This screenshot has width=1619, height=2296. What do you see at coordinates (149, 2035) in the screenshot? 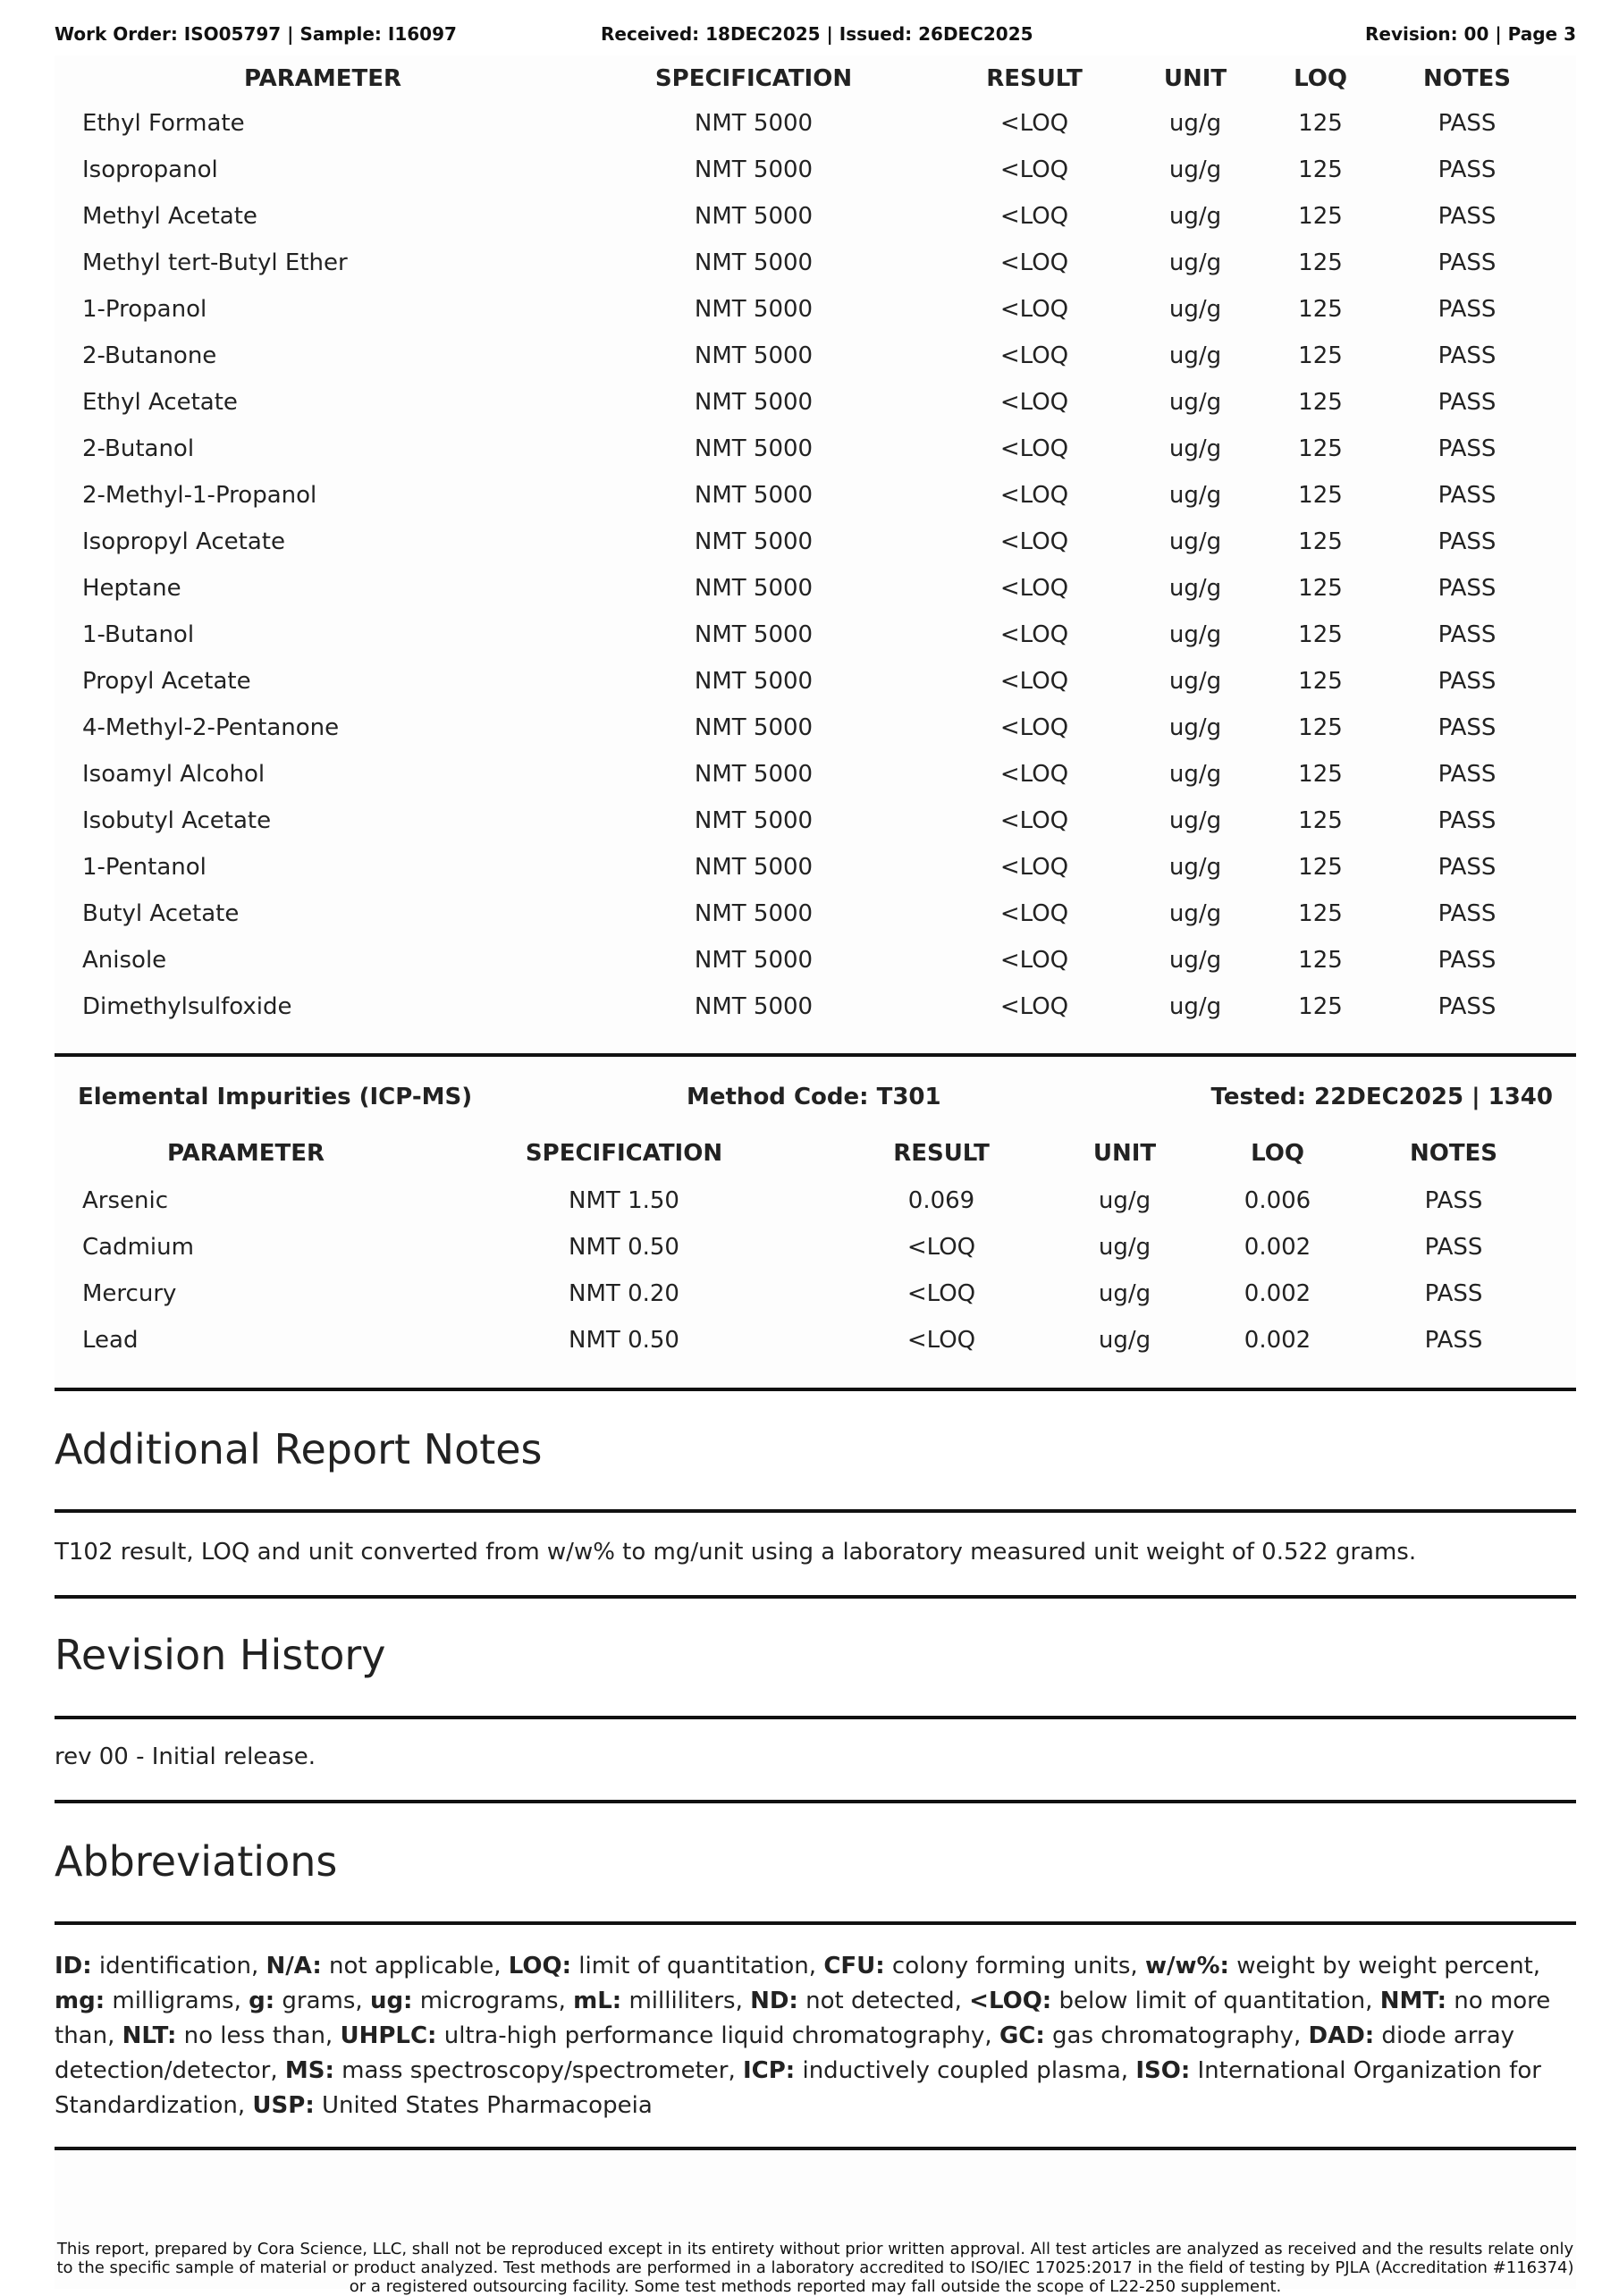
I see `abbreviation-term: NLT:` at bounding box center [149, 2035].